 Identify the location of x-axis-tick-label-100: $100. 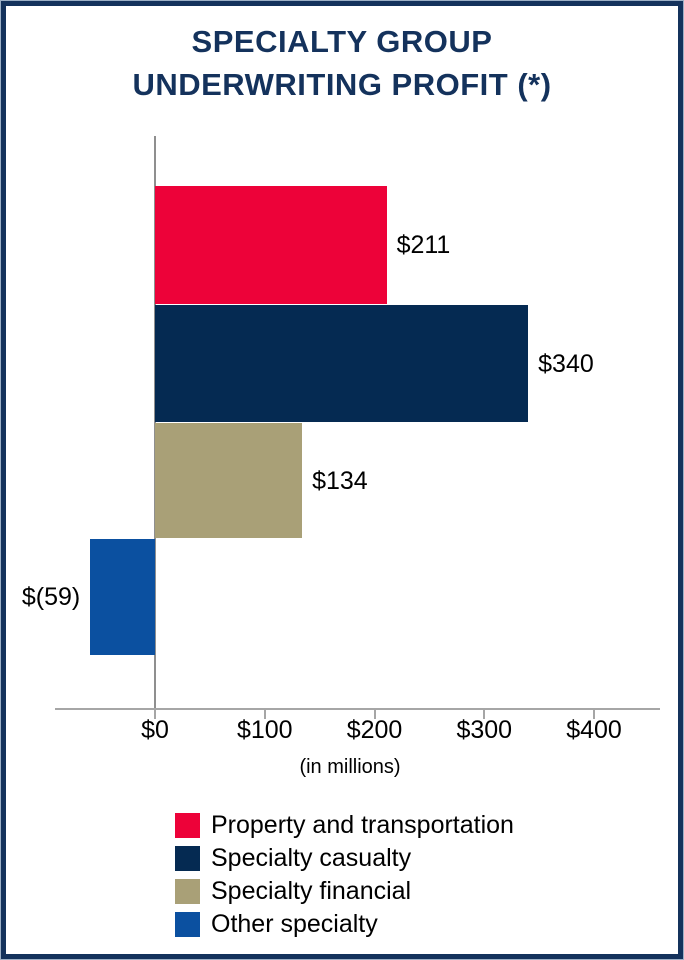
(264, 730).